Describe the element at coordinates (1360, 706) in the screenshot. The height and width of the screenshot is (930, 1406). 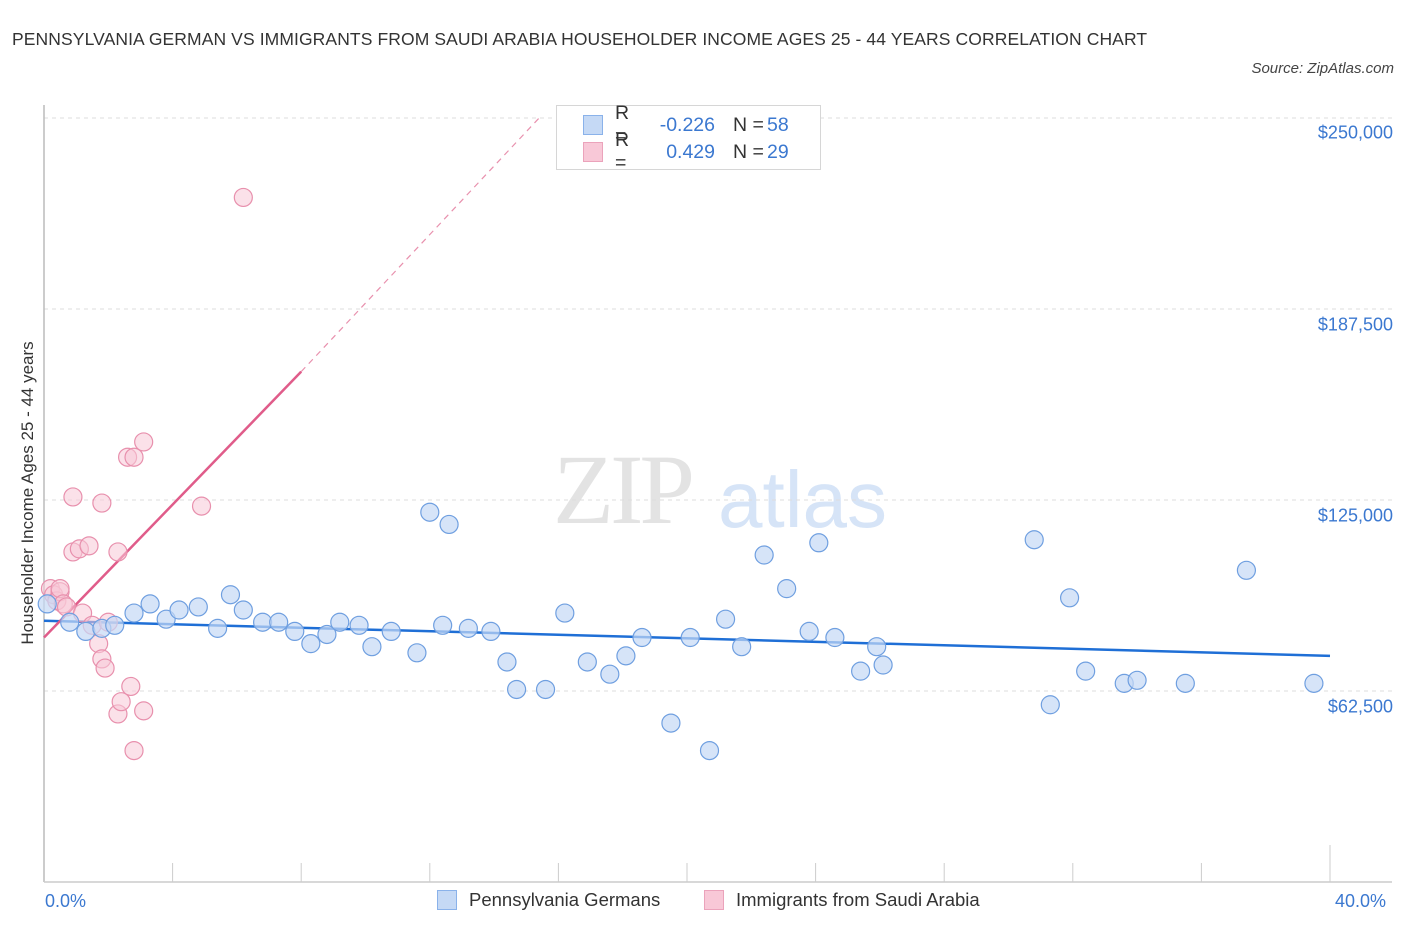
I see `y-tick-62500: $62,500` at that location.